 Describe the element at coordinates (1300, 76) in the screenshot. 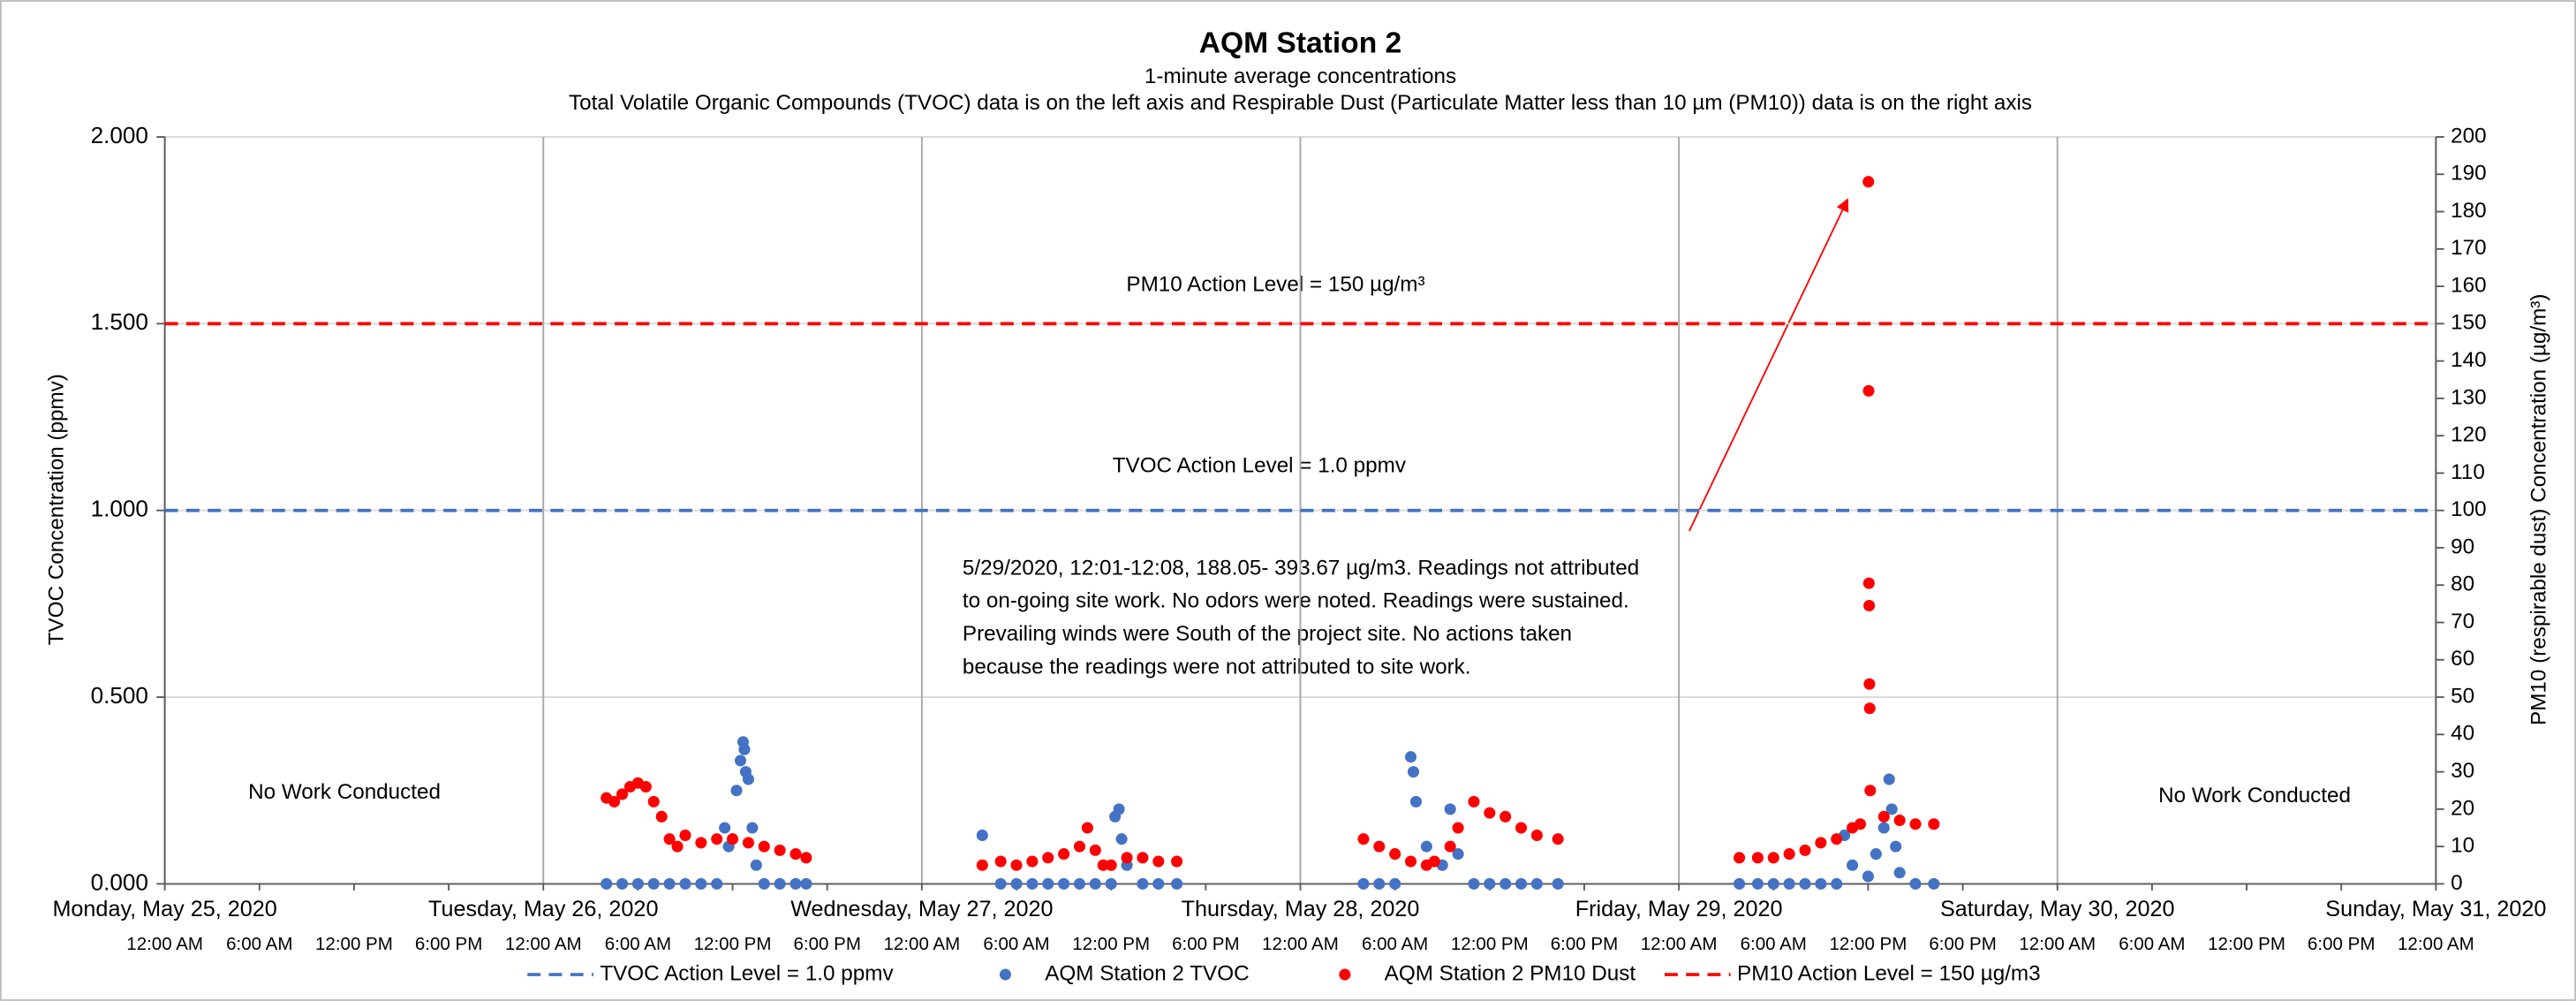

I see `chart-subtitle: 1-minute average concentrations` at that location.